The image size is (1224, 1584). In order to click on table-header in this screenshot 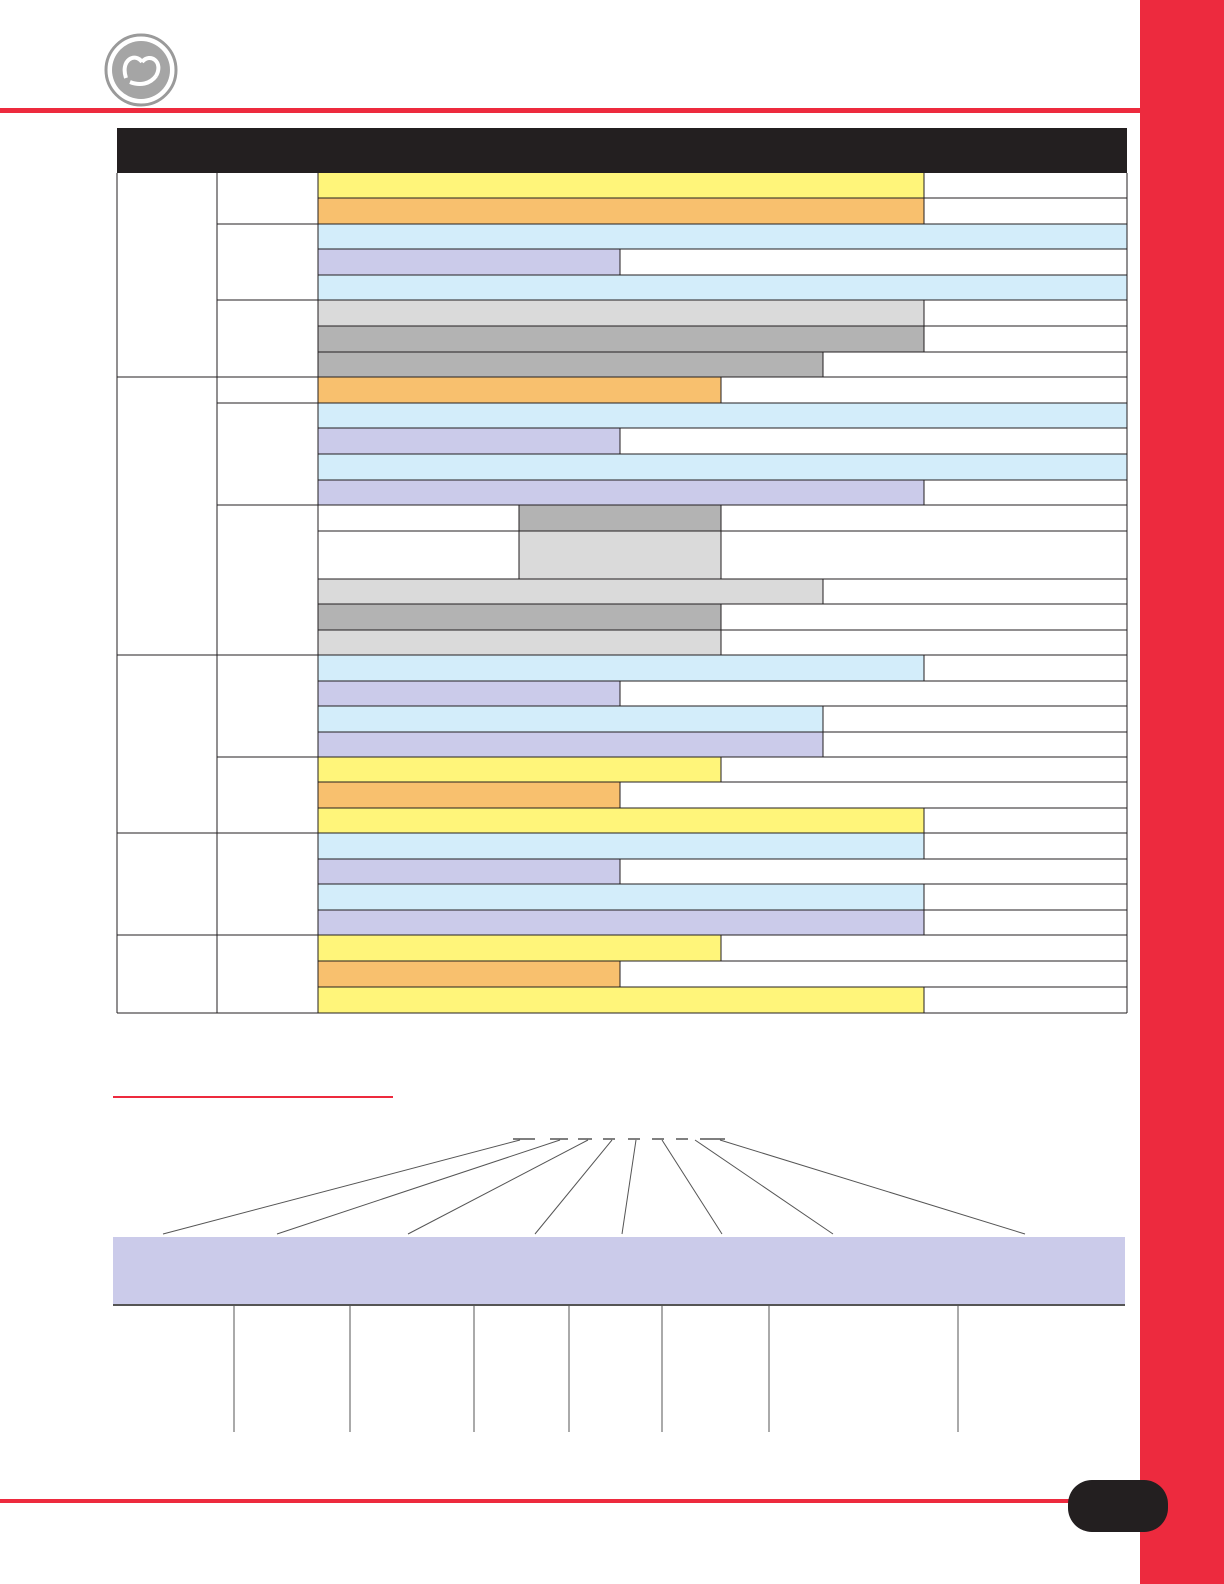, I will do `click(622, 150)`.